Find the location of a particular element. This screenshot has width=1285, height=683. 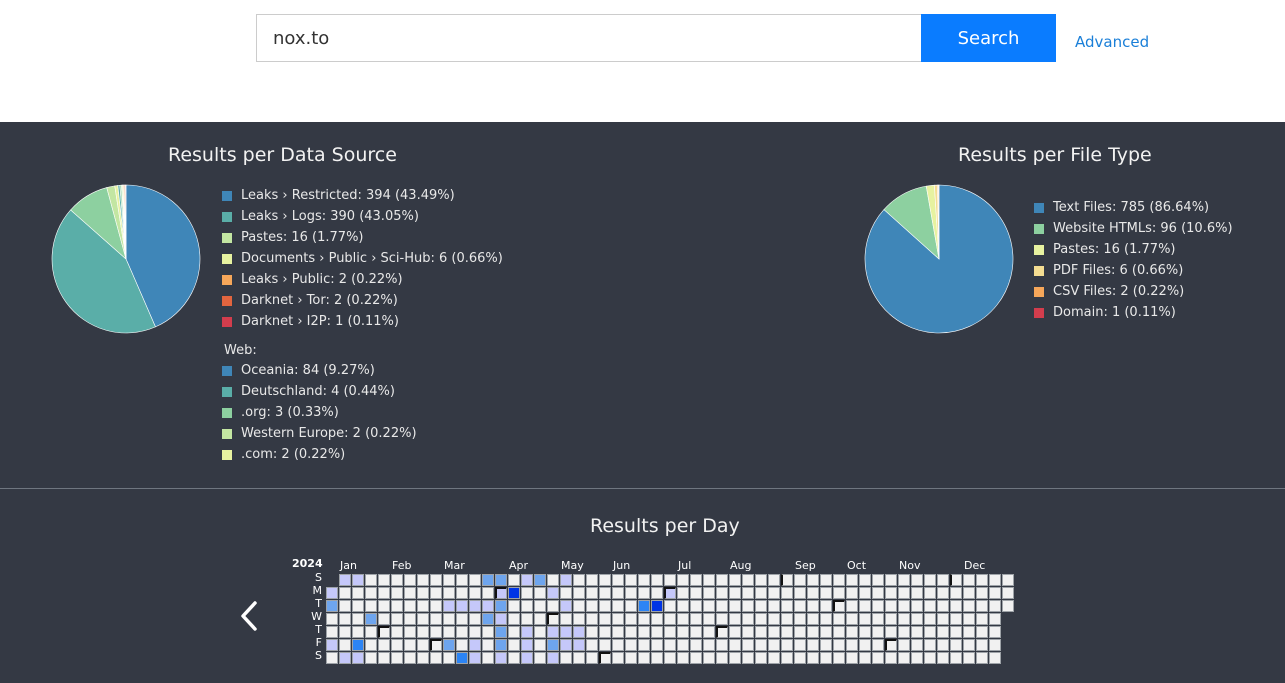

legend-item: Leaks › Public: 2 (0.22%) is located at coordinates (362, 279).